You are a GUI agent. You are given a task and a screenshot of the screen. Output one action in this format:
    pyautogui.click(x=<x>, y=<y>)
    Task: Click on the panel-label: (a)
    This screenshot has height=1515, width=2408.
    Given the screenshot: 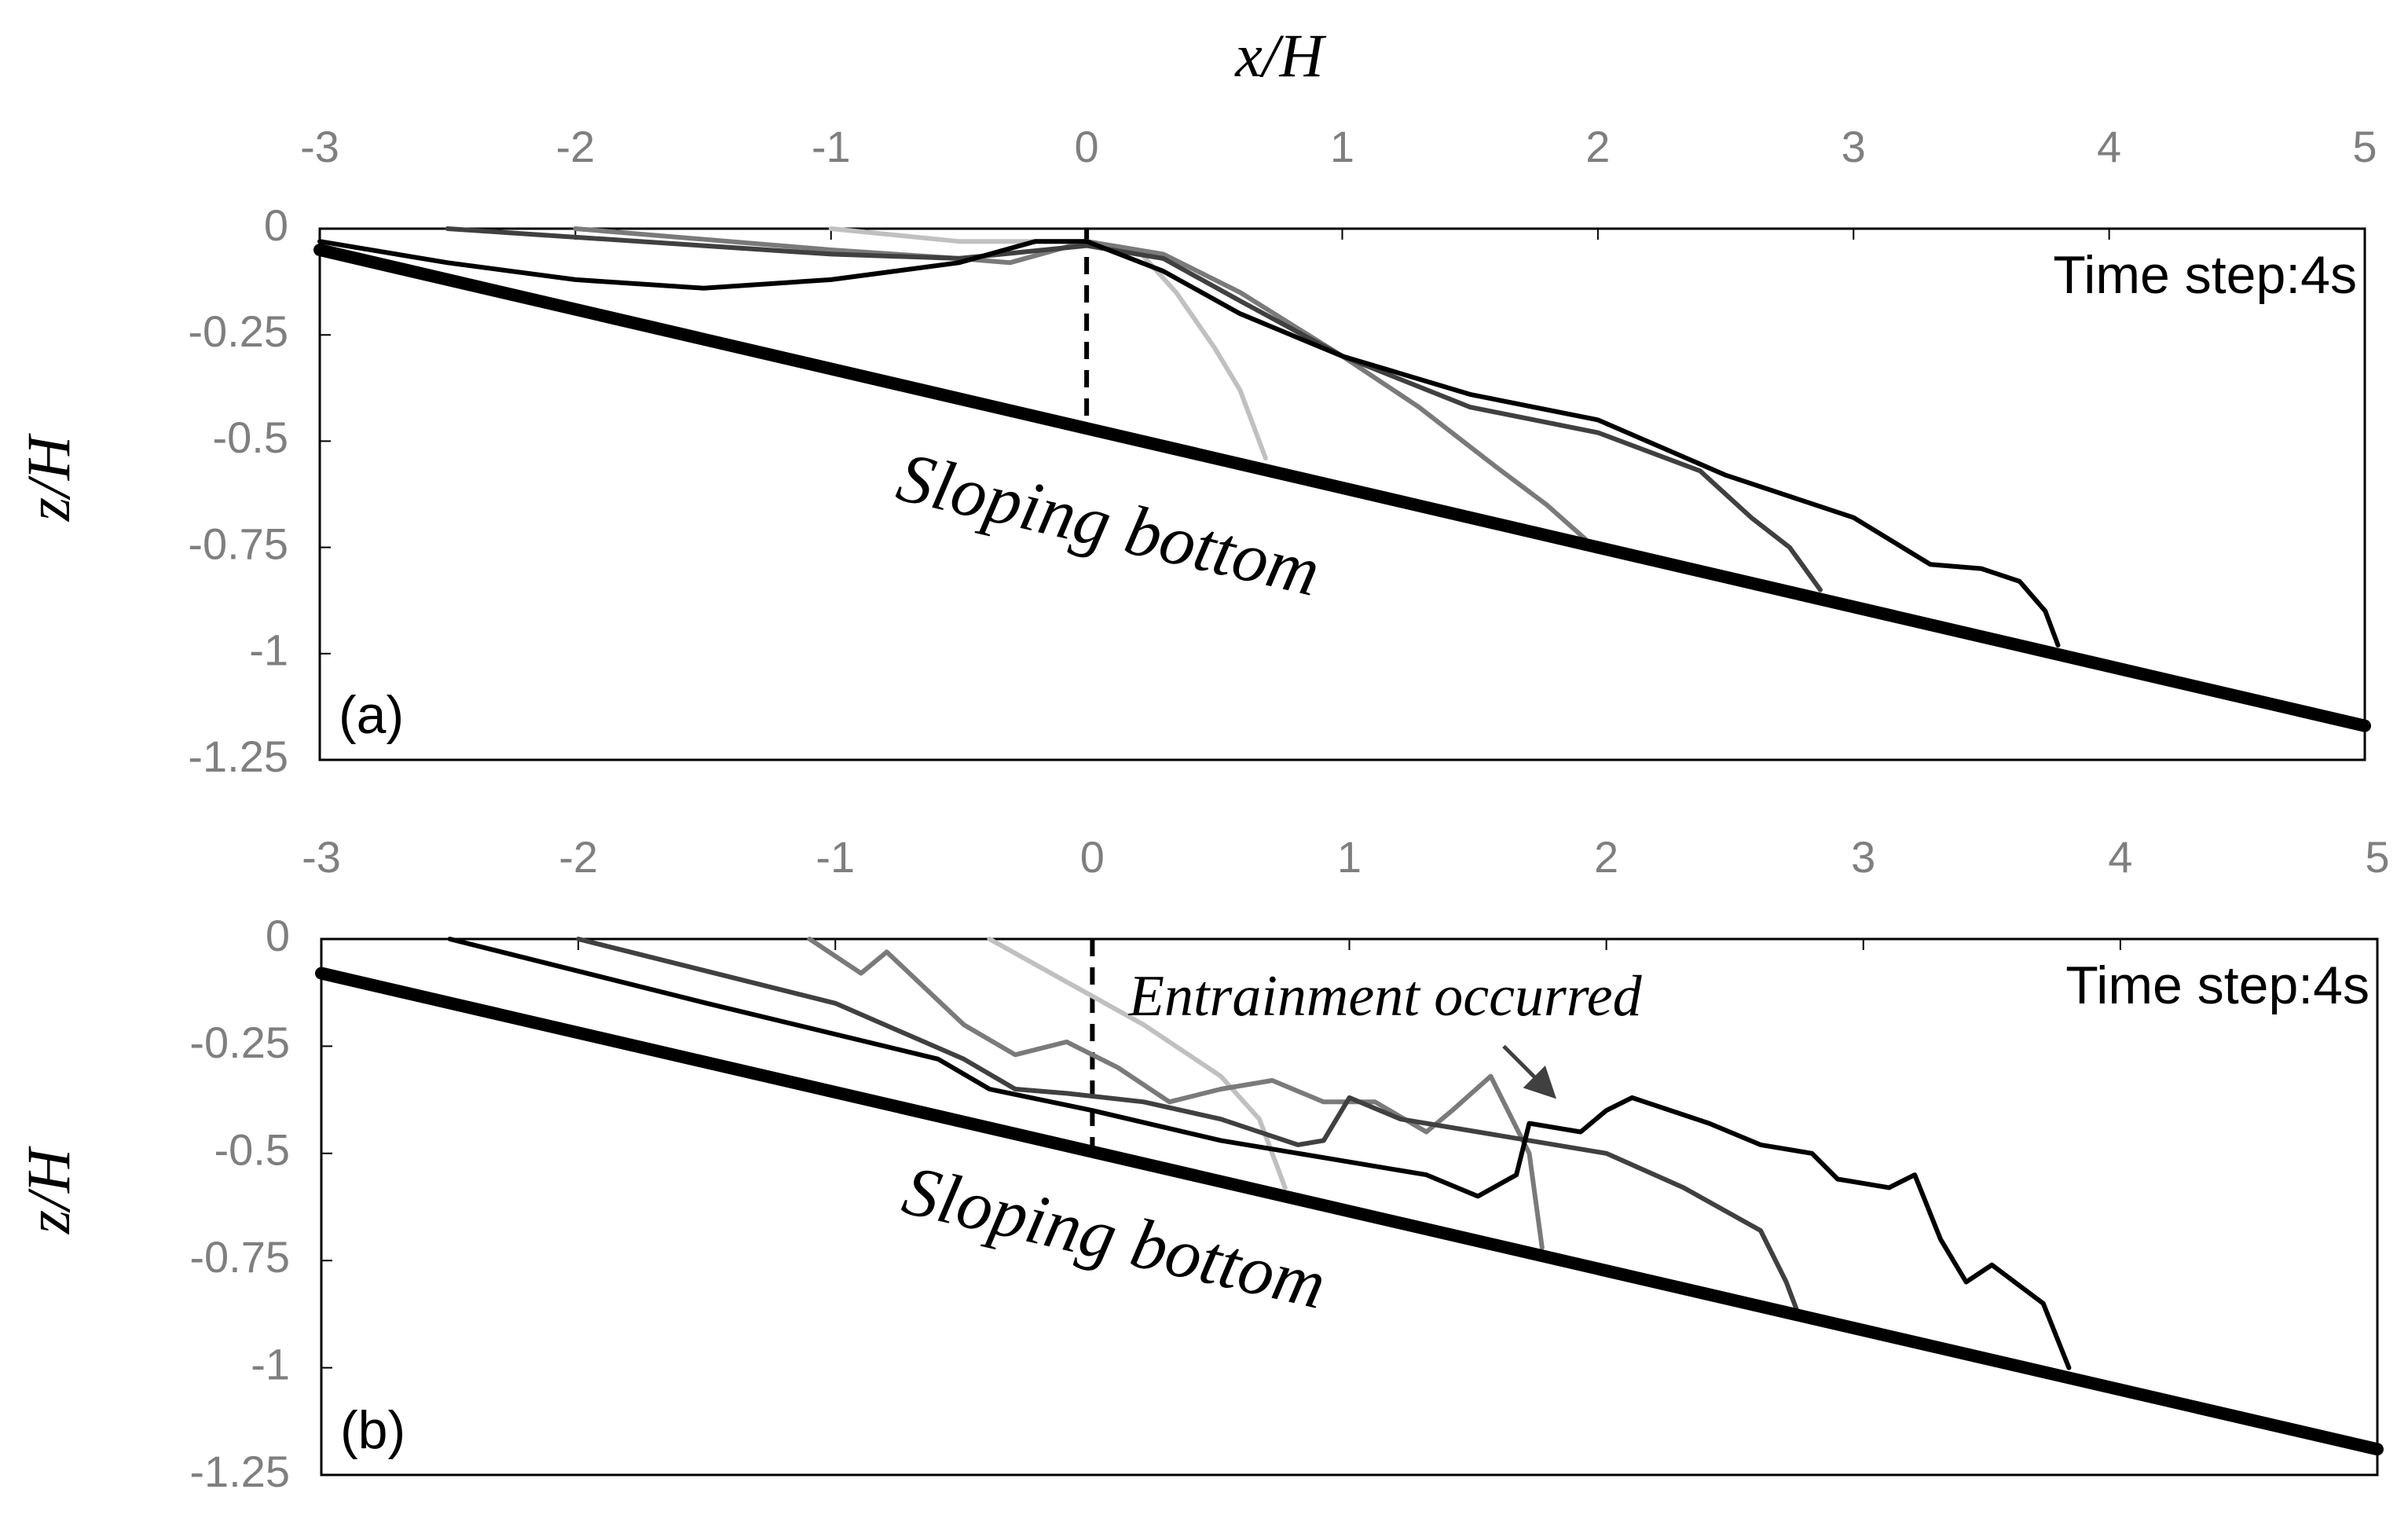 What is the action you would take?
    pyautogui.click(x=371, y=715)
    